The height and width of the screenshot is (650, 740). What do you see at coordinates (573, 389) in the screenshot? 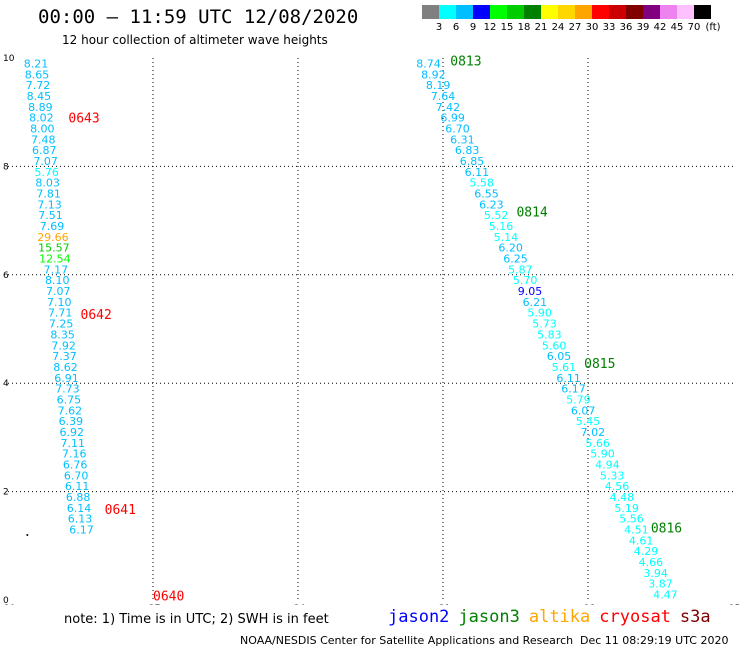
I see `wave-height-value: 6.17` at bounding box center [573, 389].